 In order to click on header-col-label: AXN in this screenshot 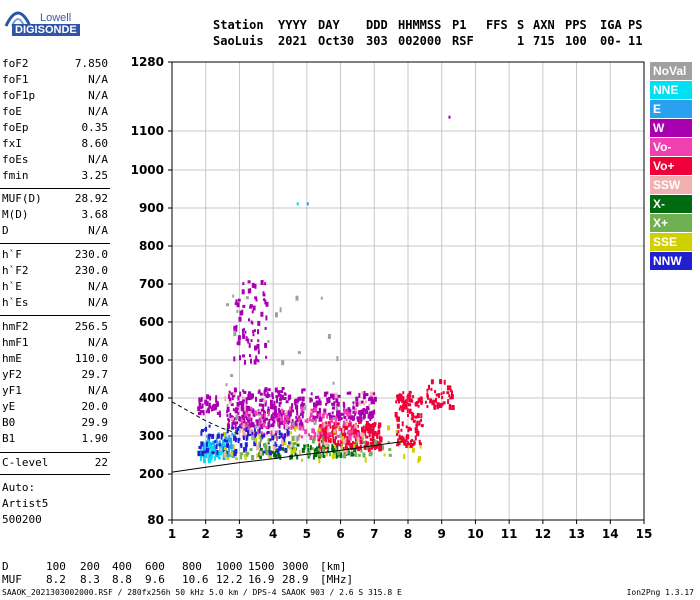, I will do `click(544, 25)`.